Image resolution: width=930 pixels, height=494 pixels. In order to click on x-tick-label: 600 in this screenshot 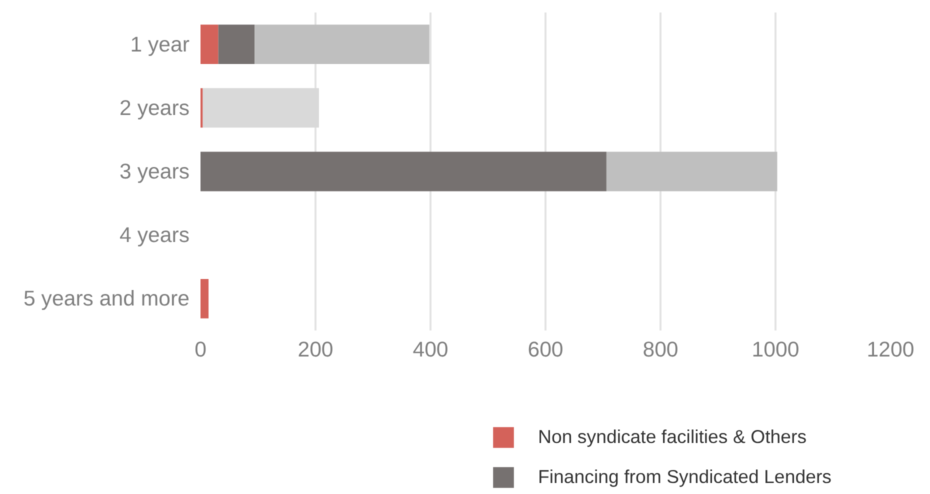, I will do `click(546, 350)`.